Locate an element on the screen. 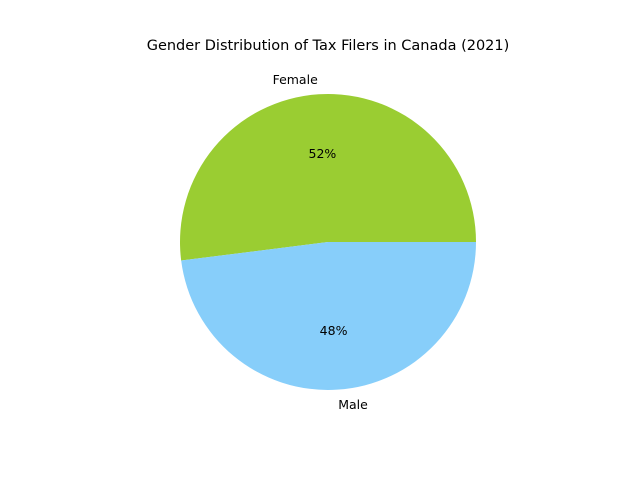  pie-label-male: Male is located at coordinates (353, 404).